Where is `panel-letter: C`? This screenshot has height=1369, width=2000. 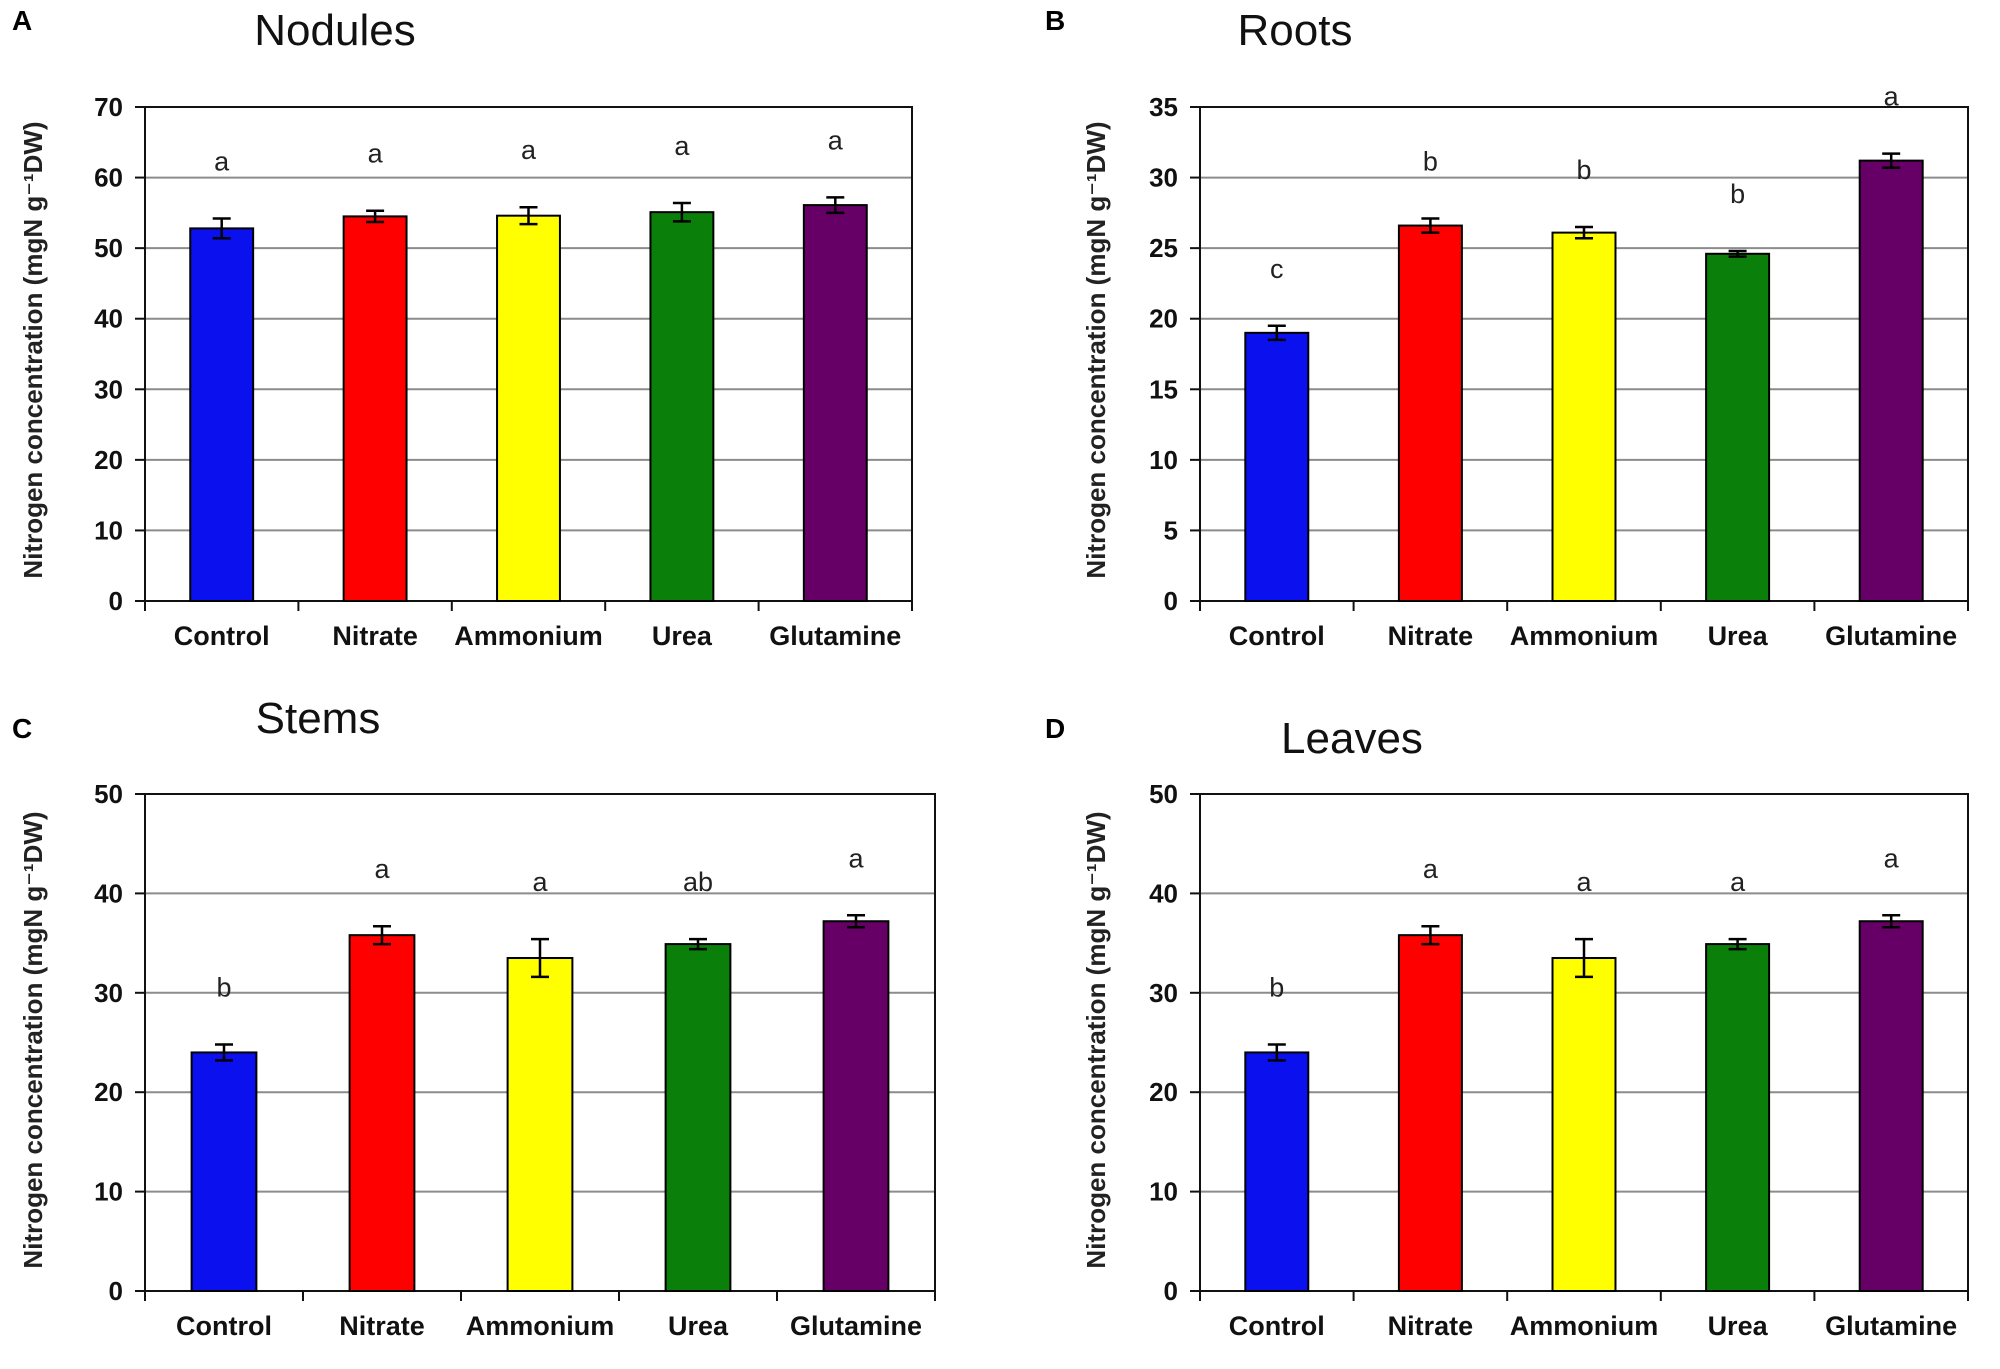
panel-letter: C is located at coordinates (22, 728).